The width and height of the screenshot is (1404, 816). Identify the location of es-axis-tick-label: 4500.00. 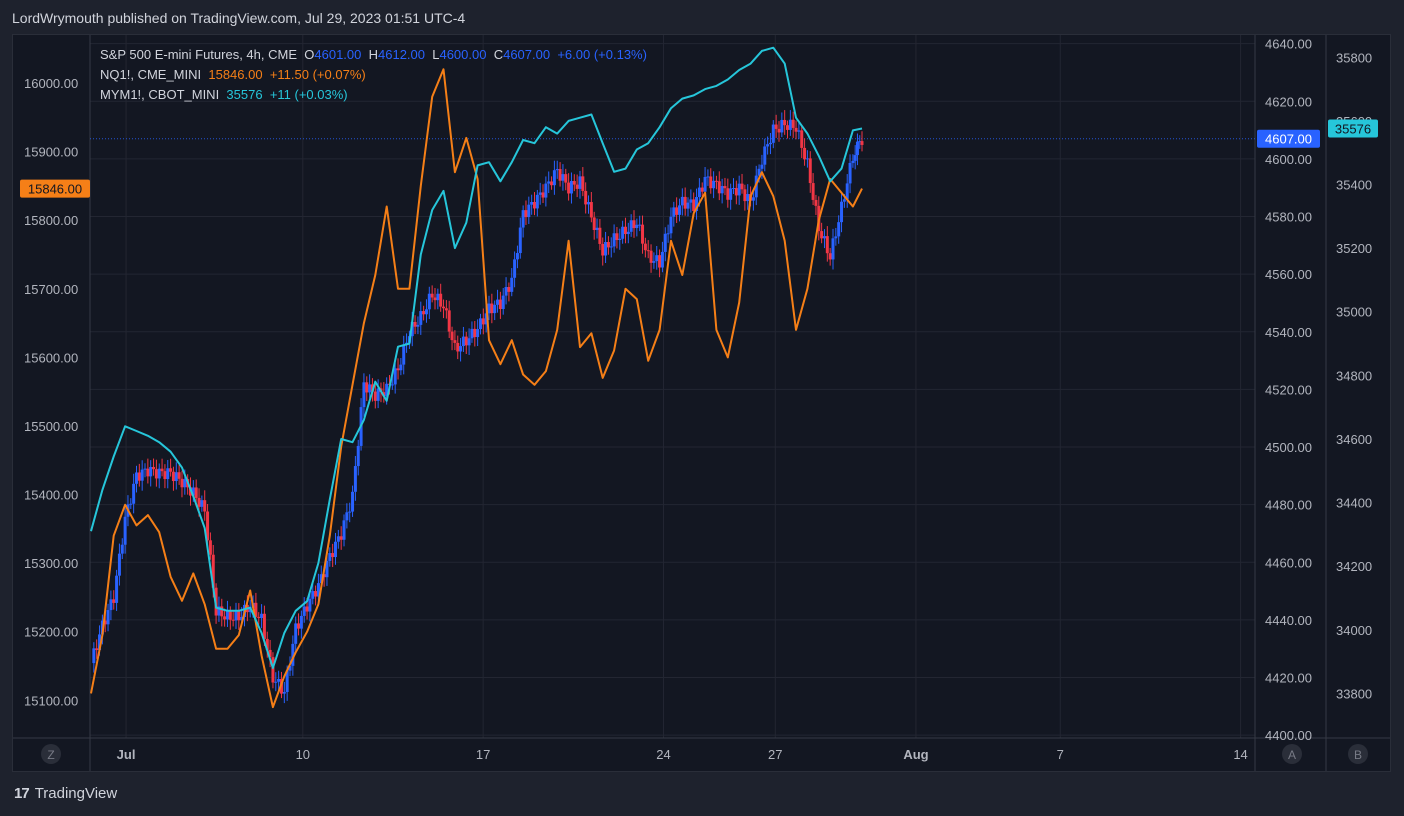
(1288, 447).